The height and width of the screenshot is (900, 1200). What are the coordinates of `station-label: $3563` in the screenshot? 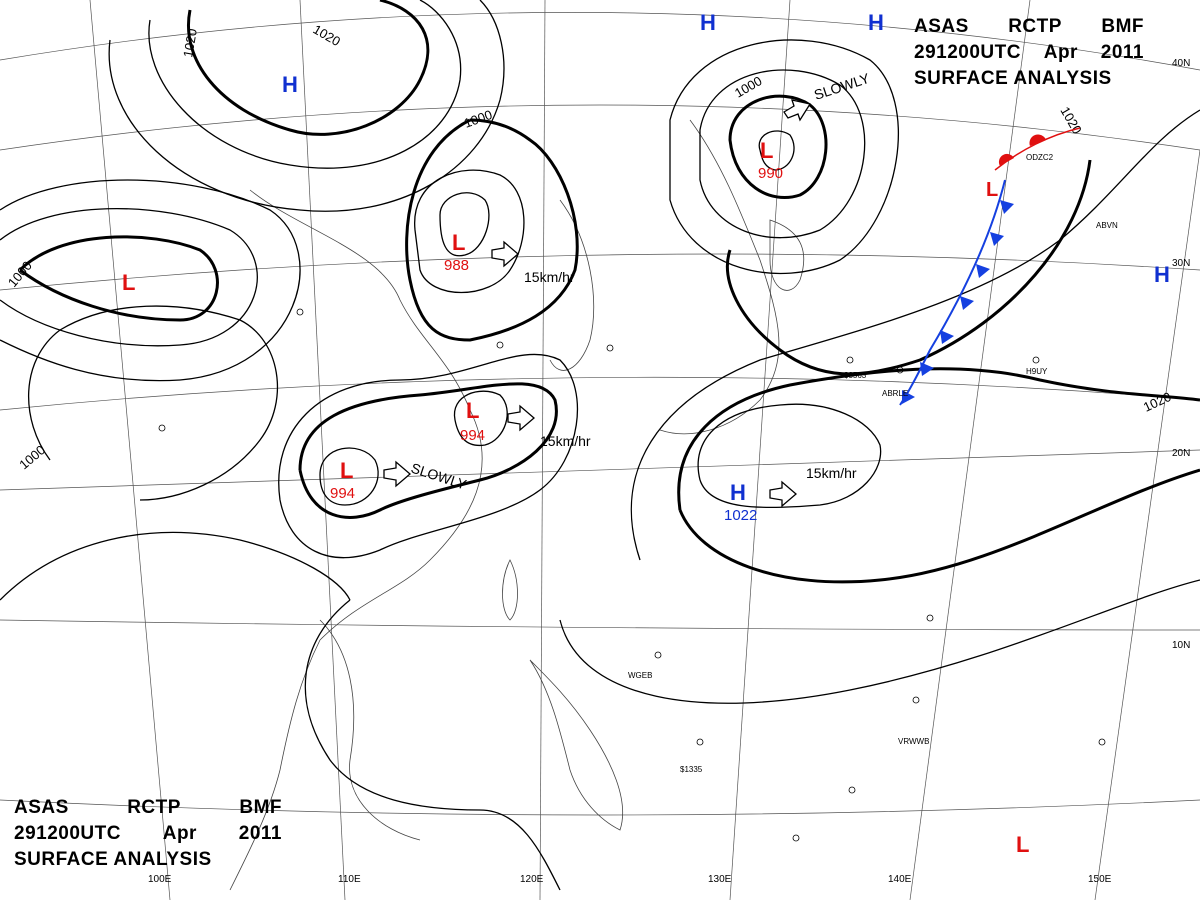 It's located at (855, 375).